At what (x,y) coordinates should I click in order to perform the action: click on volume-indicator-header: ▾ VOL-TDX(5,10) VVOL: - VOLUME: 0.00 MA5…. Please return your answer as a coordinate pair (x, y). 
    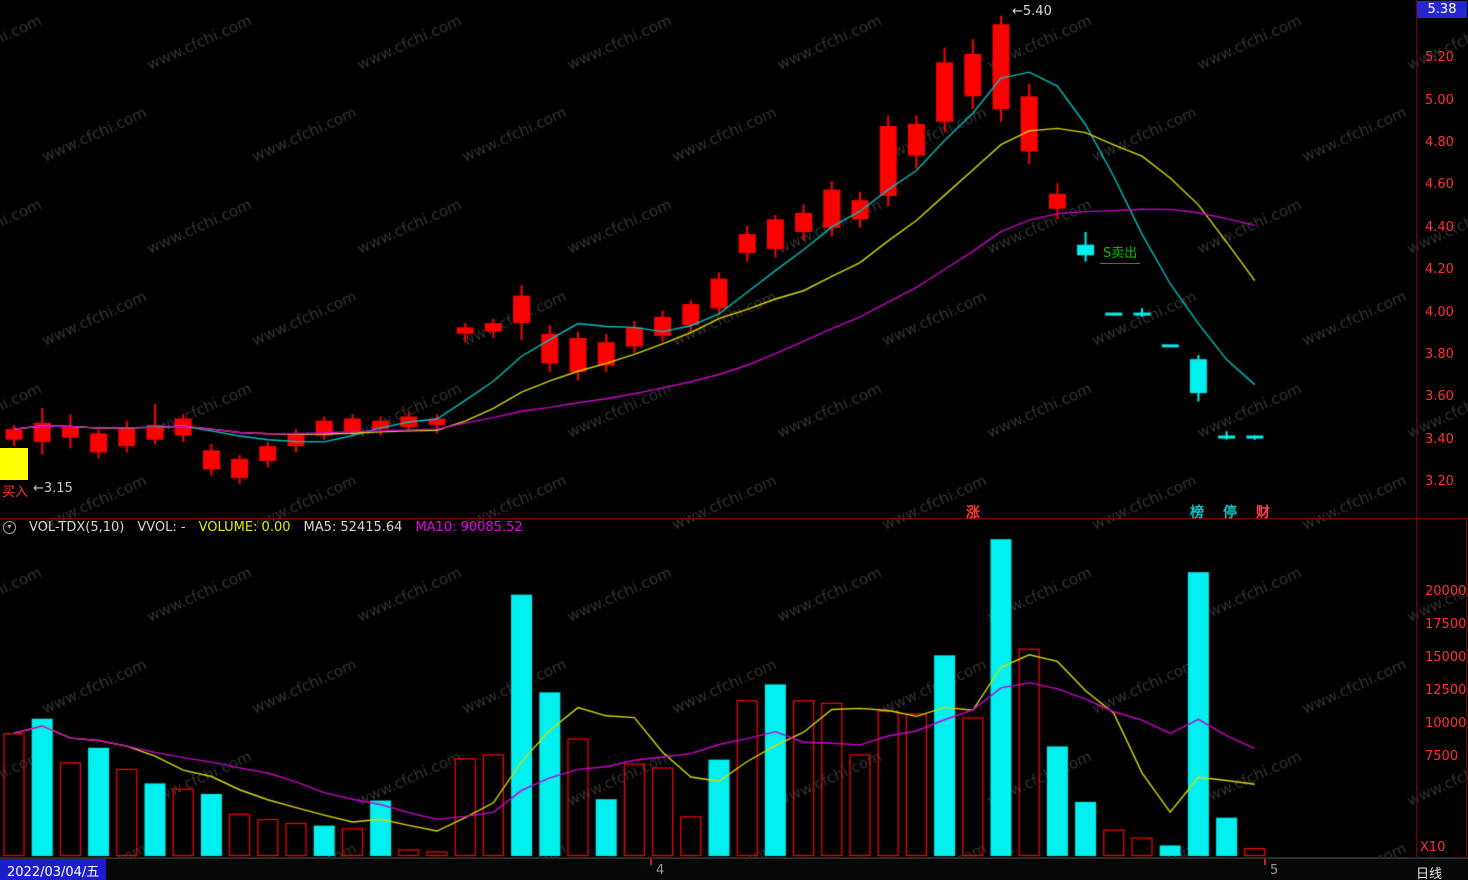
    Looking at the image, I should click on (263, 527).